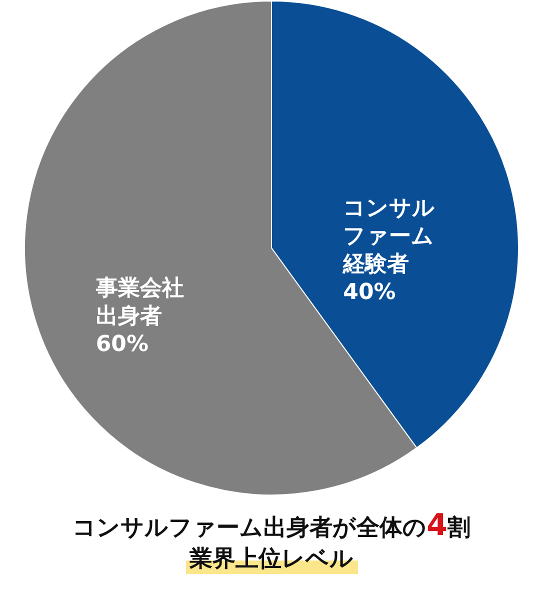 This screenshot has height=591, width=543. I want to click on slice-label: コンサルファーム経験者, so click(389, 236).